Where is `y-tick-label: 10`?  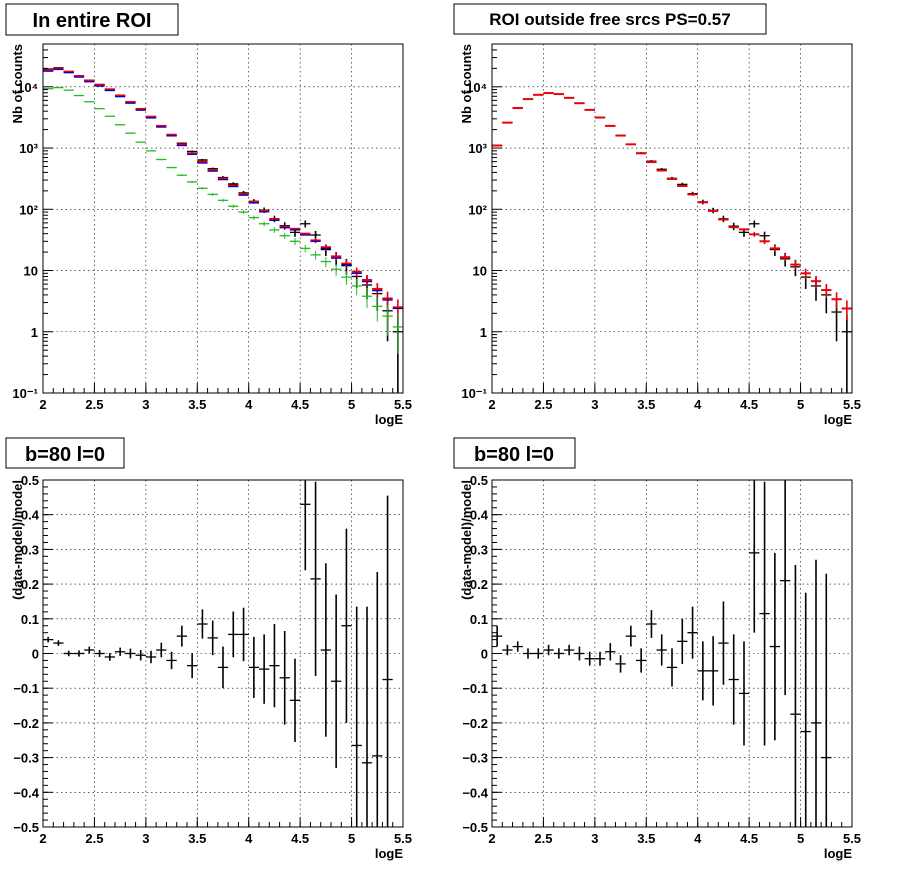 y-tick-label: 10 is located at coordinates (480, 271).